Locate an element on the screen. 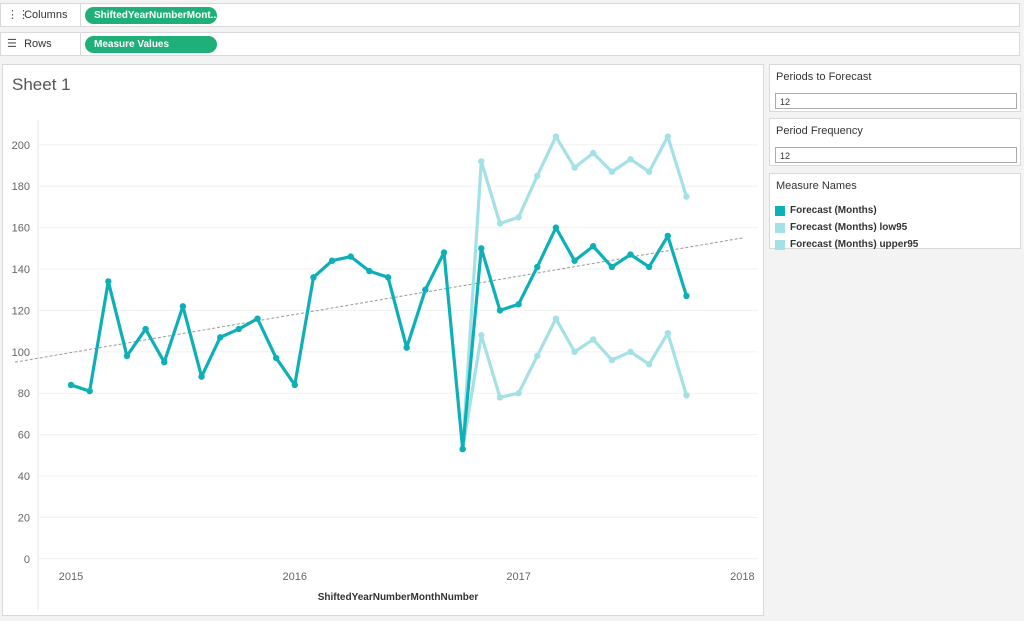 The height and width of the screenshot is (621, 1024). columns-icon: ⋮⋮ is located at coordinates (18, 15).